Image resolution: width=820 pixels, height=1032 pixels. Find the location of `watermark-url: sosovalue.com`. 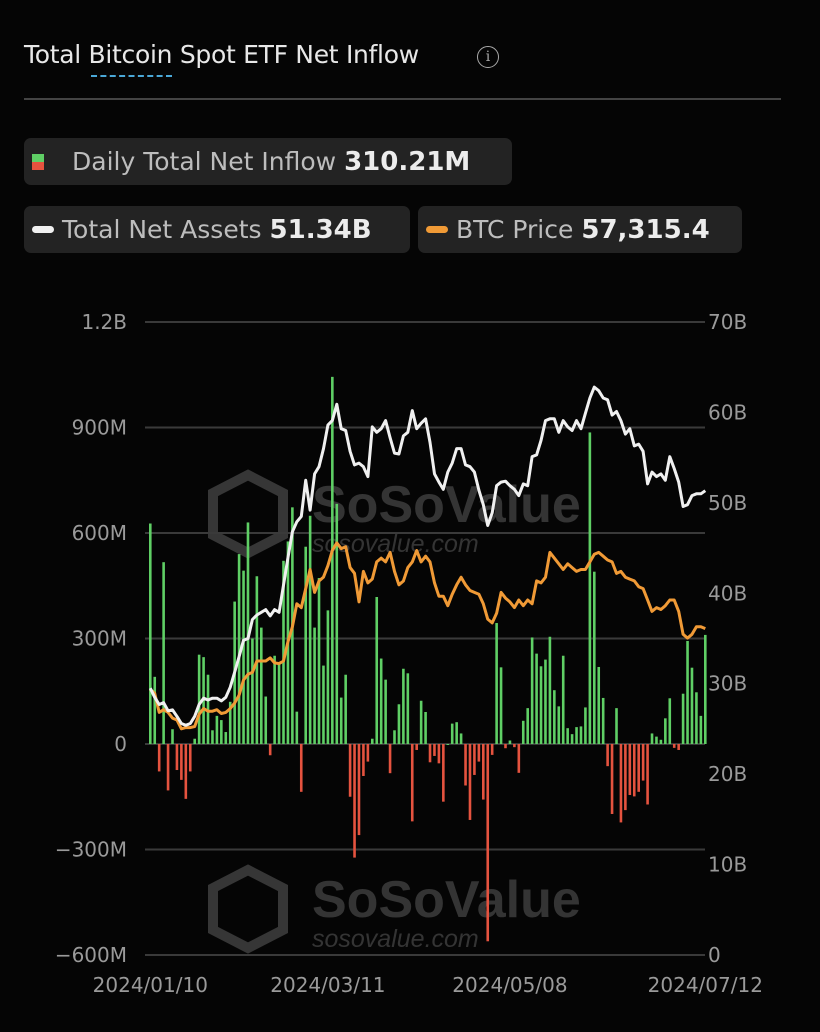

watermark-url: sosovalue.com is located at coordinates (395, 939).